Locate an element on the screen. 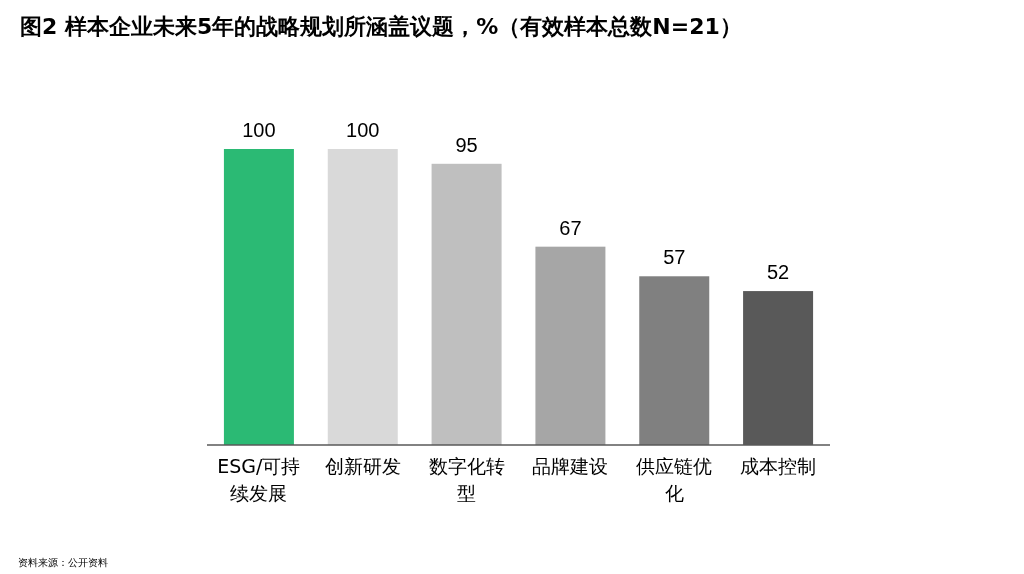 The image size is (1024, 574). annotation: 资料来源：公开资料 is located at coordinates (63, 563).